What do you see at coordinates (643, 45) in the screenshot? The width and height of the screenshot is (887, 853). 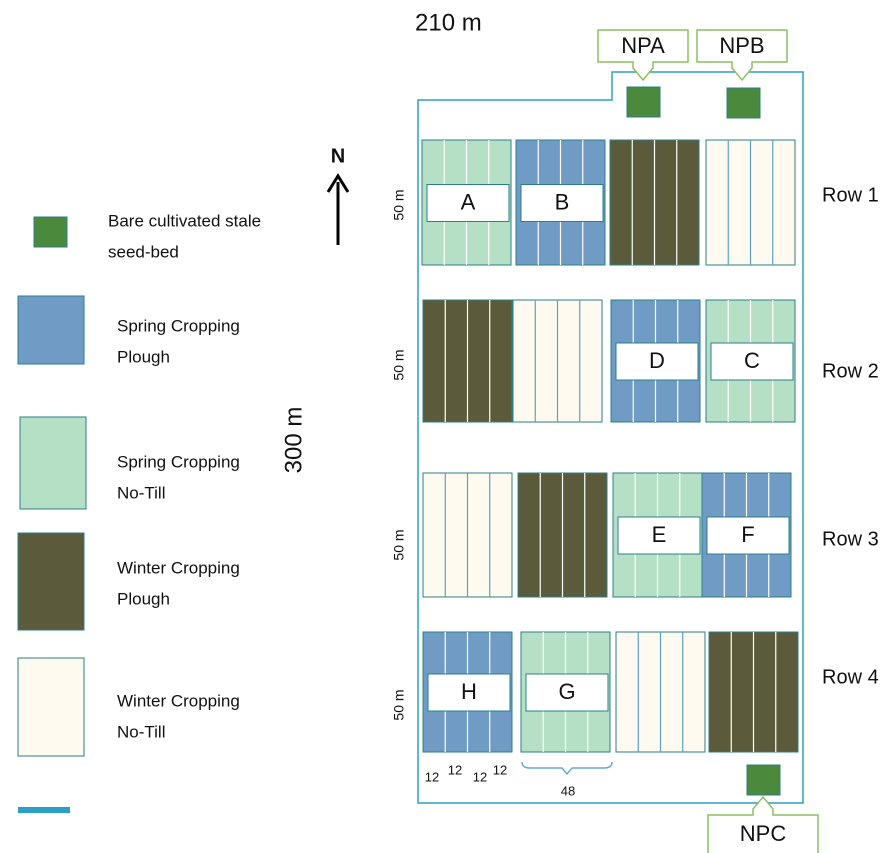 I see `control-label: NPA` at bounding box center [643, 45].